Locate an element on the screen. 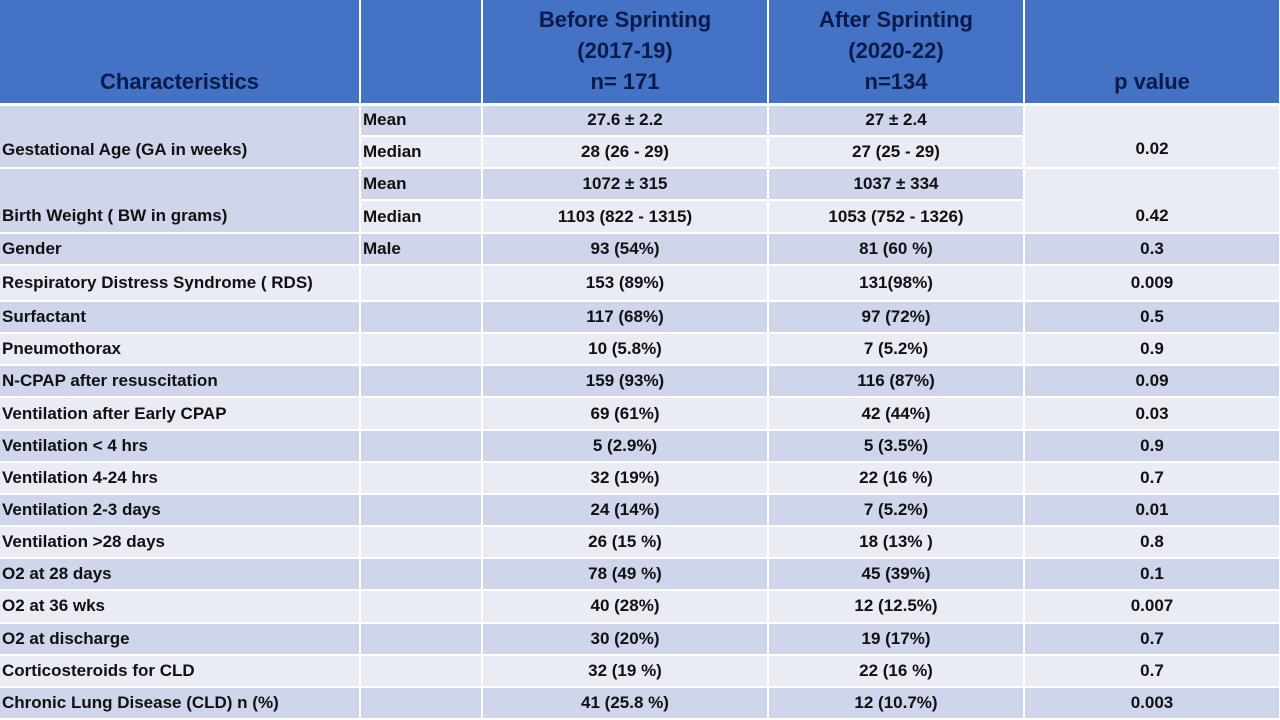  row-p-value: 0.1 is located at coordinates (1152, 575).